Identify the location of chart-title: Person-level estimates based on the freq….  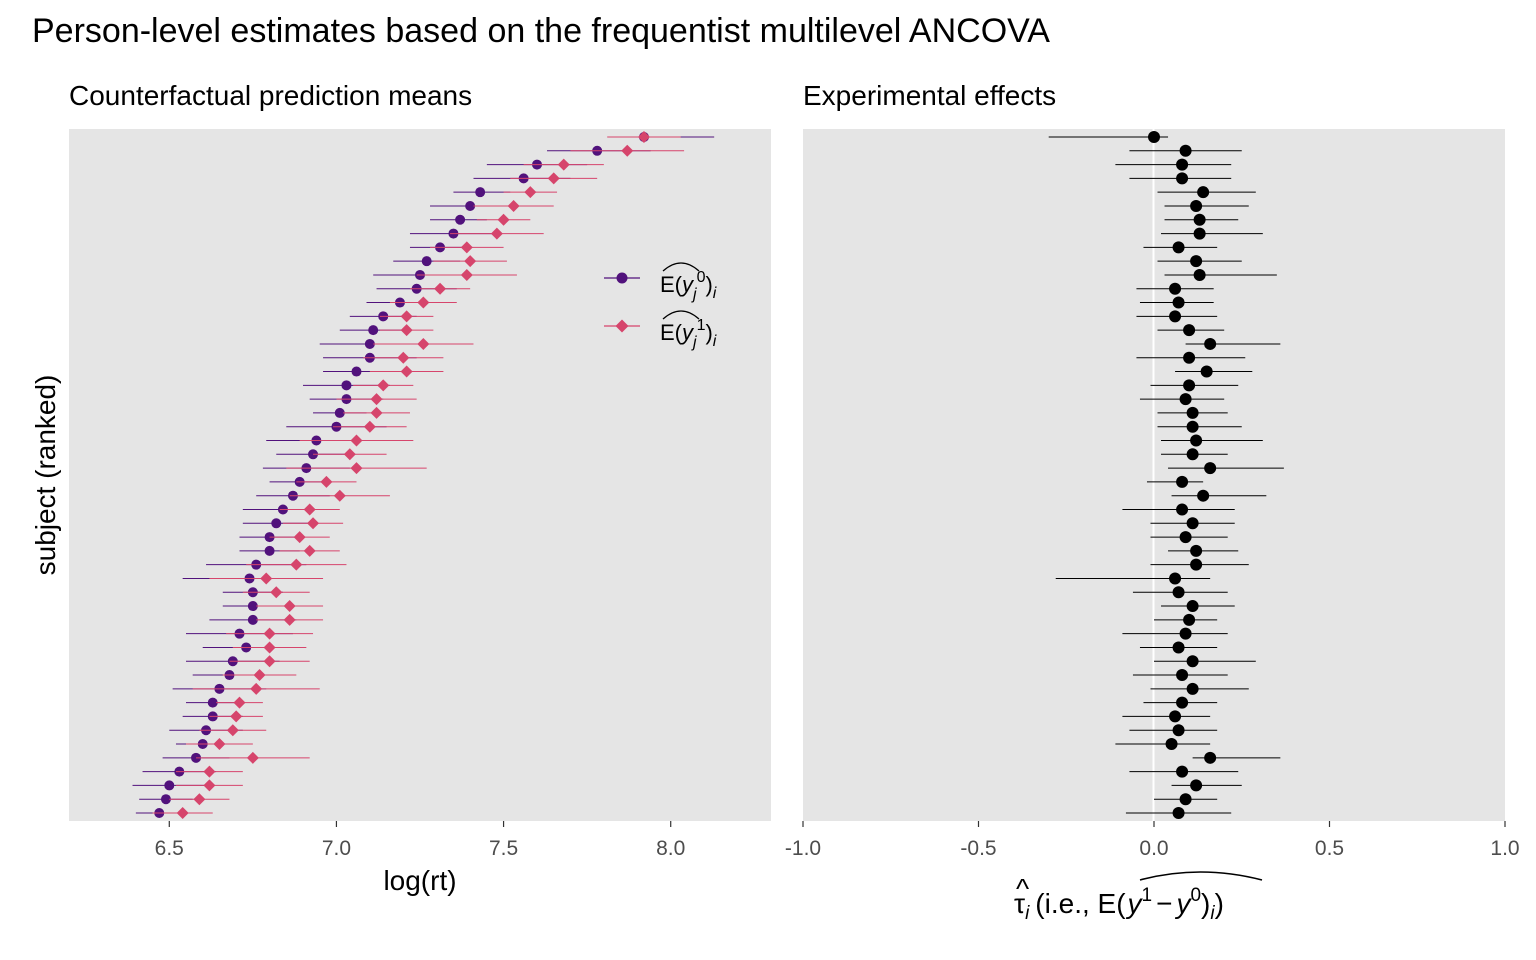
(541, 31).